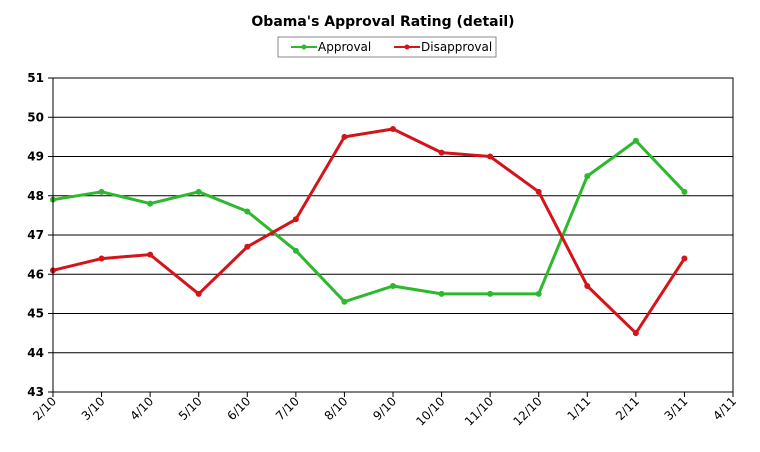 The image size is (760, 452). Describe the element at coordinates (35, 274) in the screenshot. I see `y-tick-label: 46` at that location.